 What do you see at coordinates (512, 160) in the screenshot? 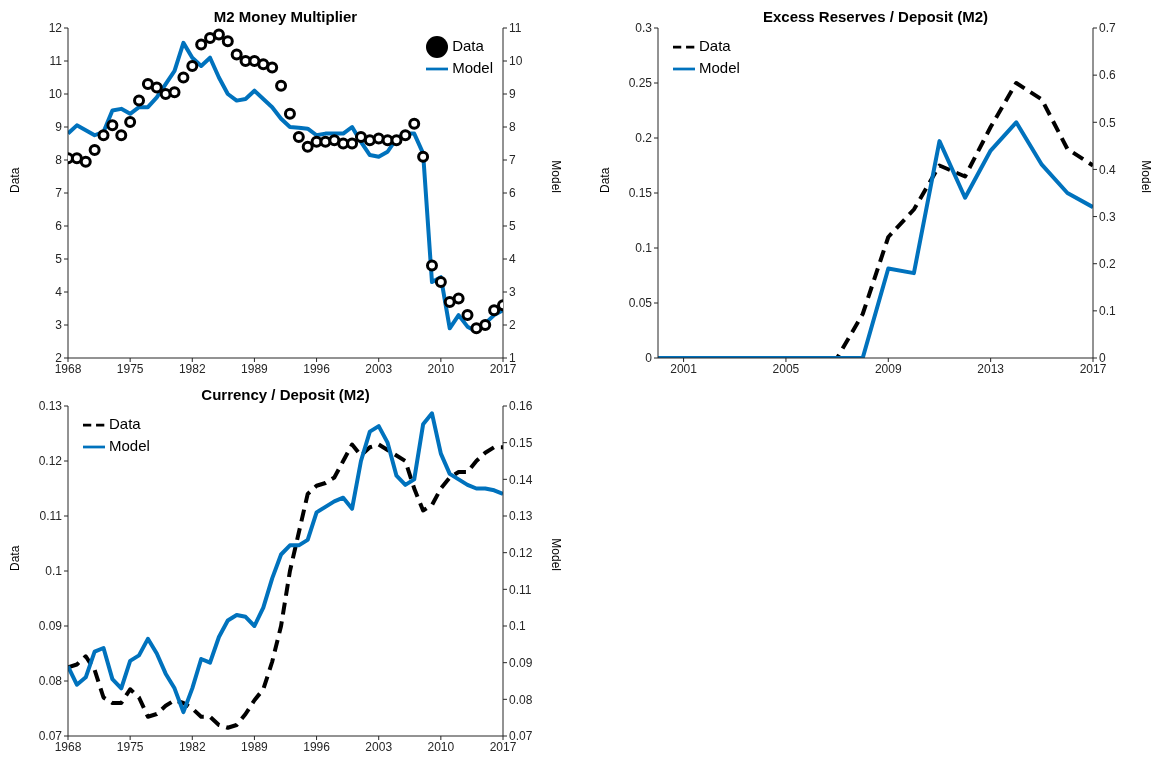
I see `y2-tick-label: 7` at bounding box center [512, 160].